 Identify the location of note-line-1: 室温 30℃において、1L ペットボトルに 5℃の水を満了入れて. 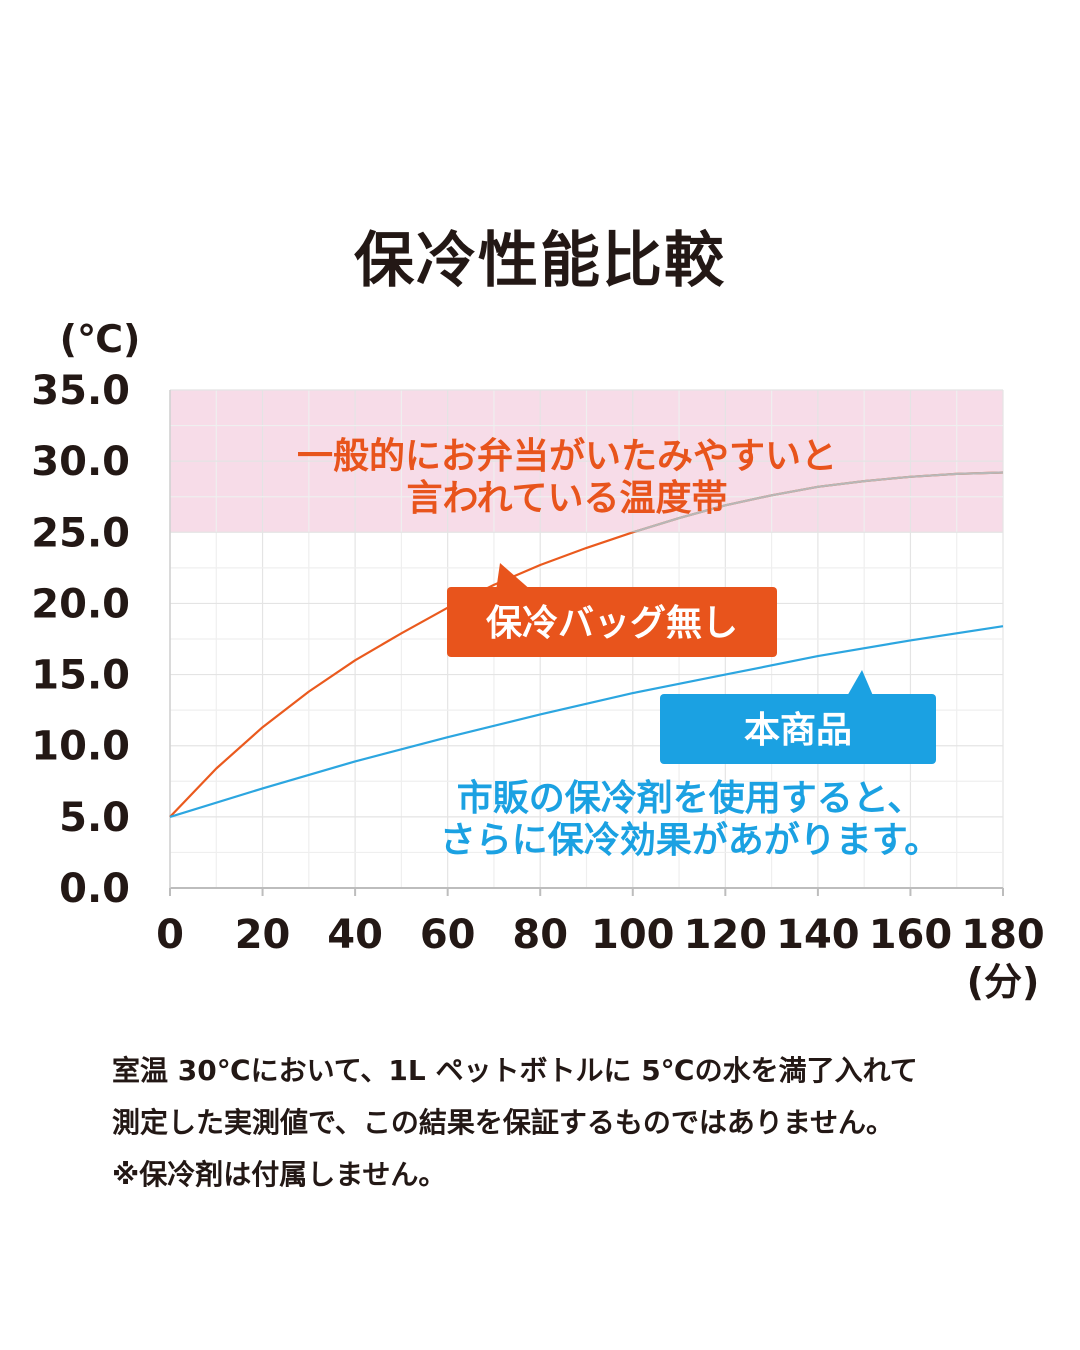
(515, 1070).